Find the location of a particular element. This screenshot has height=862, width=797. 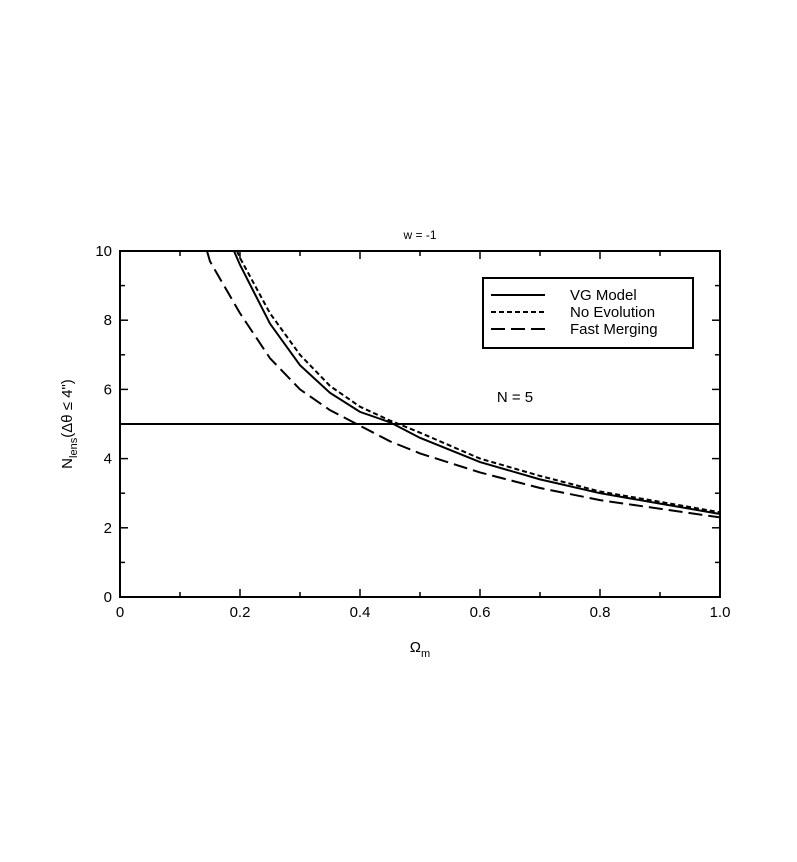

y-tick-label: 0 is located at coordinates (108, 597).